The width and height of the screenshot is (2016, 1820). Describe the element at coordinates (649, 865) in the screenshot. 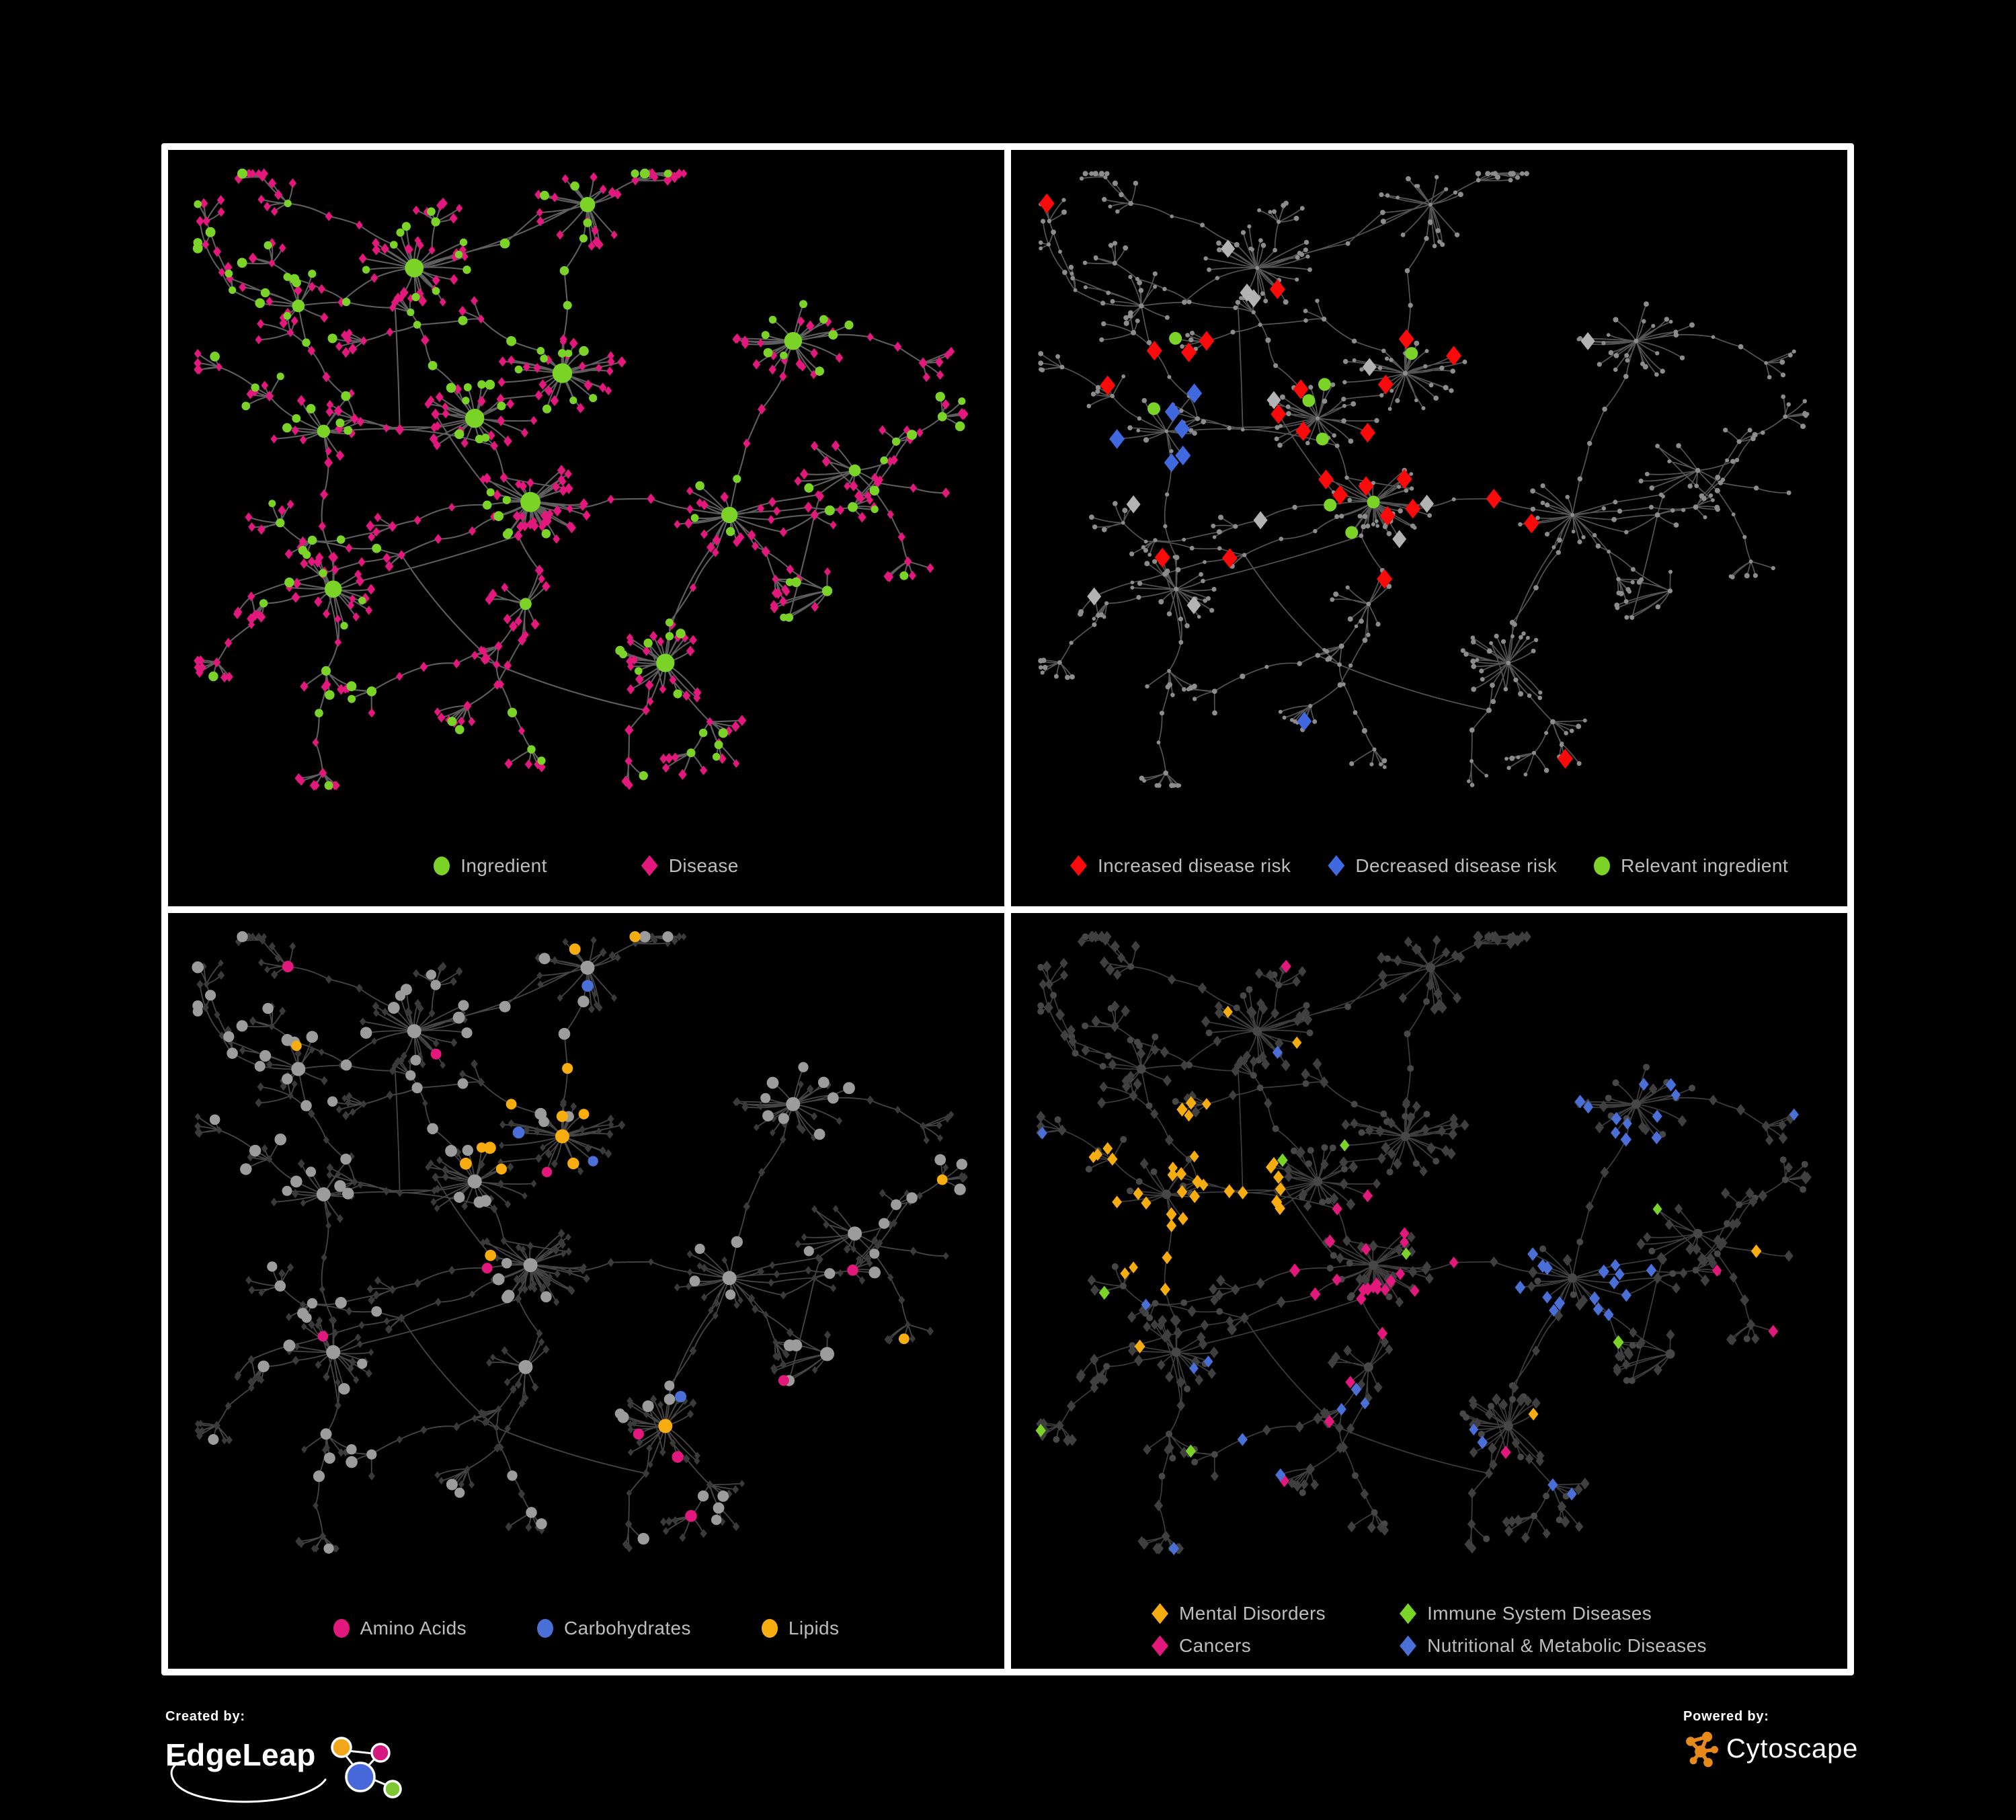

I see `legend-diamond-marker` at that location.